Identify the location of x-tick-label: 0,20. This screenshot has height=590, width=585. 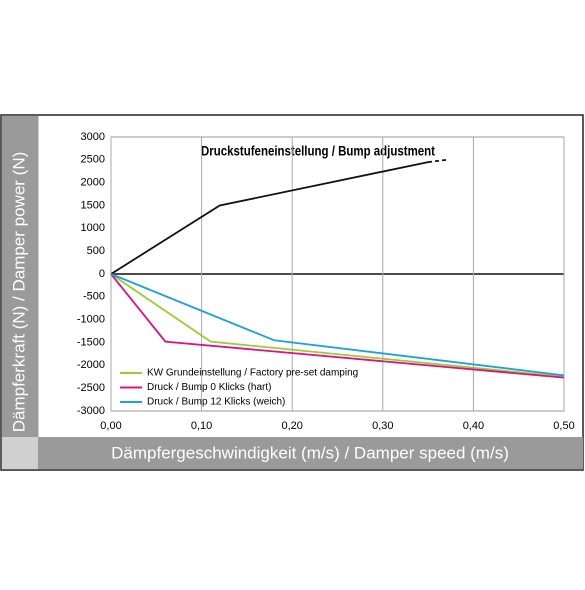
(291, 426).